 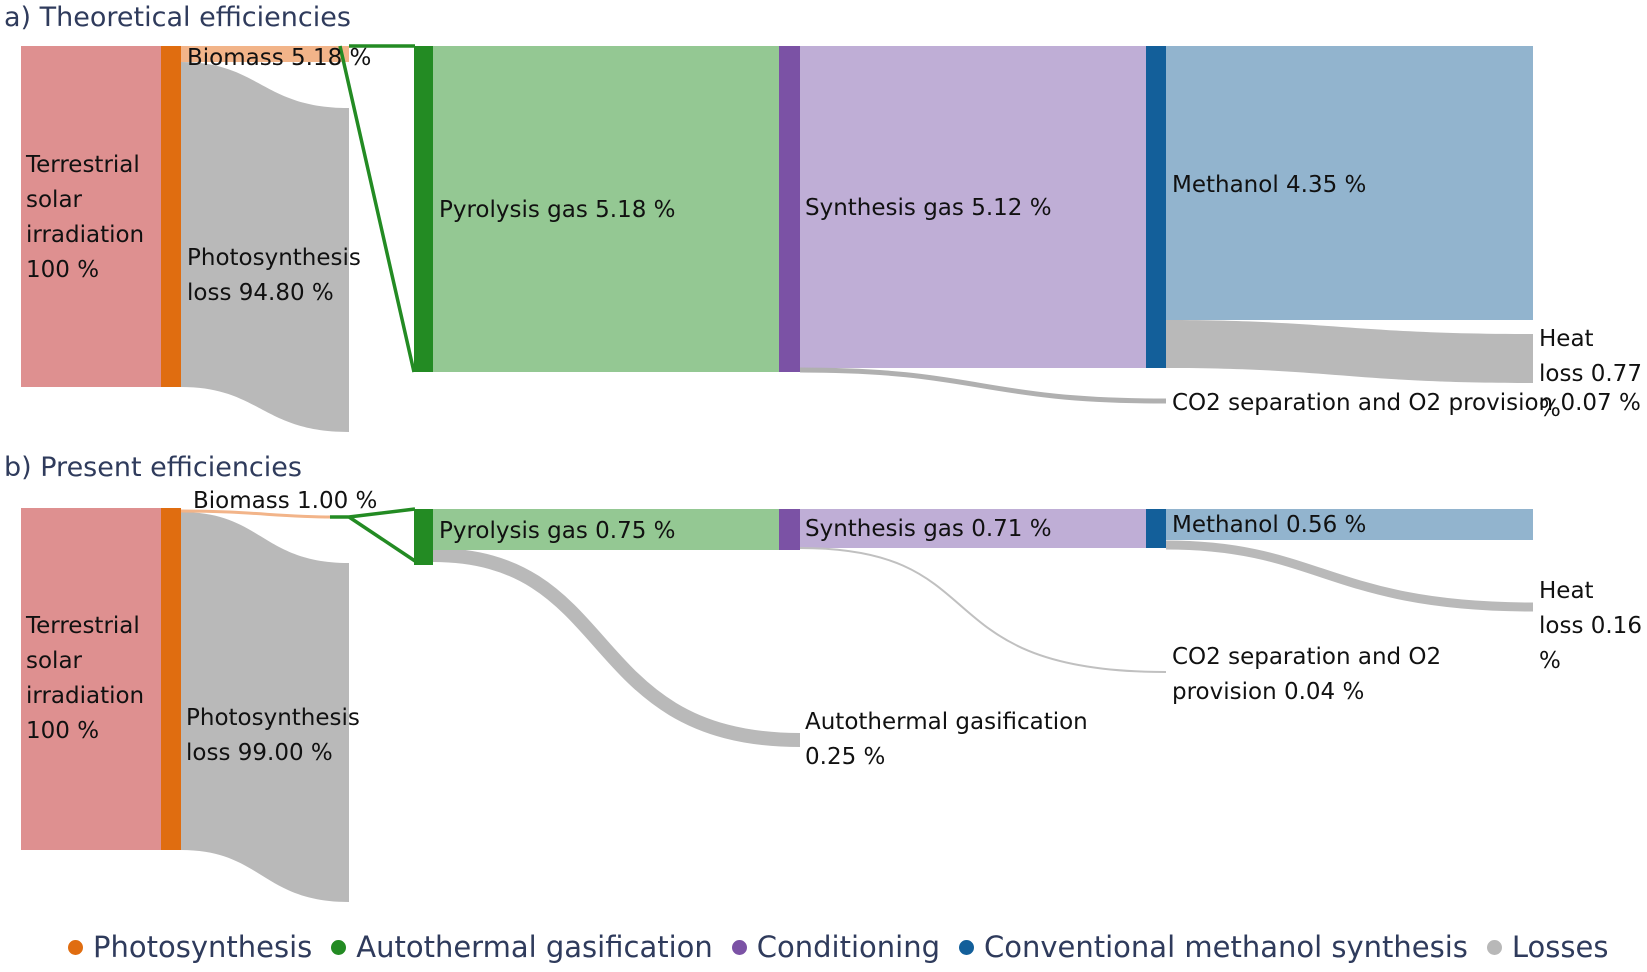 I want to click on link-b-synthesis-methanol, so click(x=973, y=528).